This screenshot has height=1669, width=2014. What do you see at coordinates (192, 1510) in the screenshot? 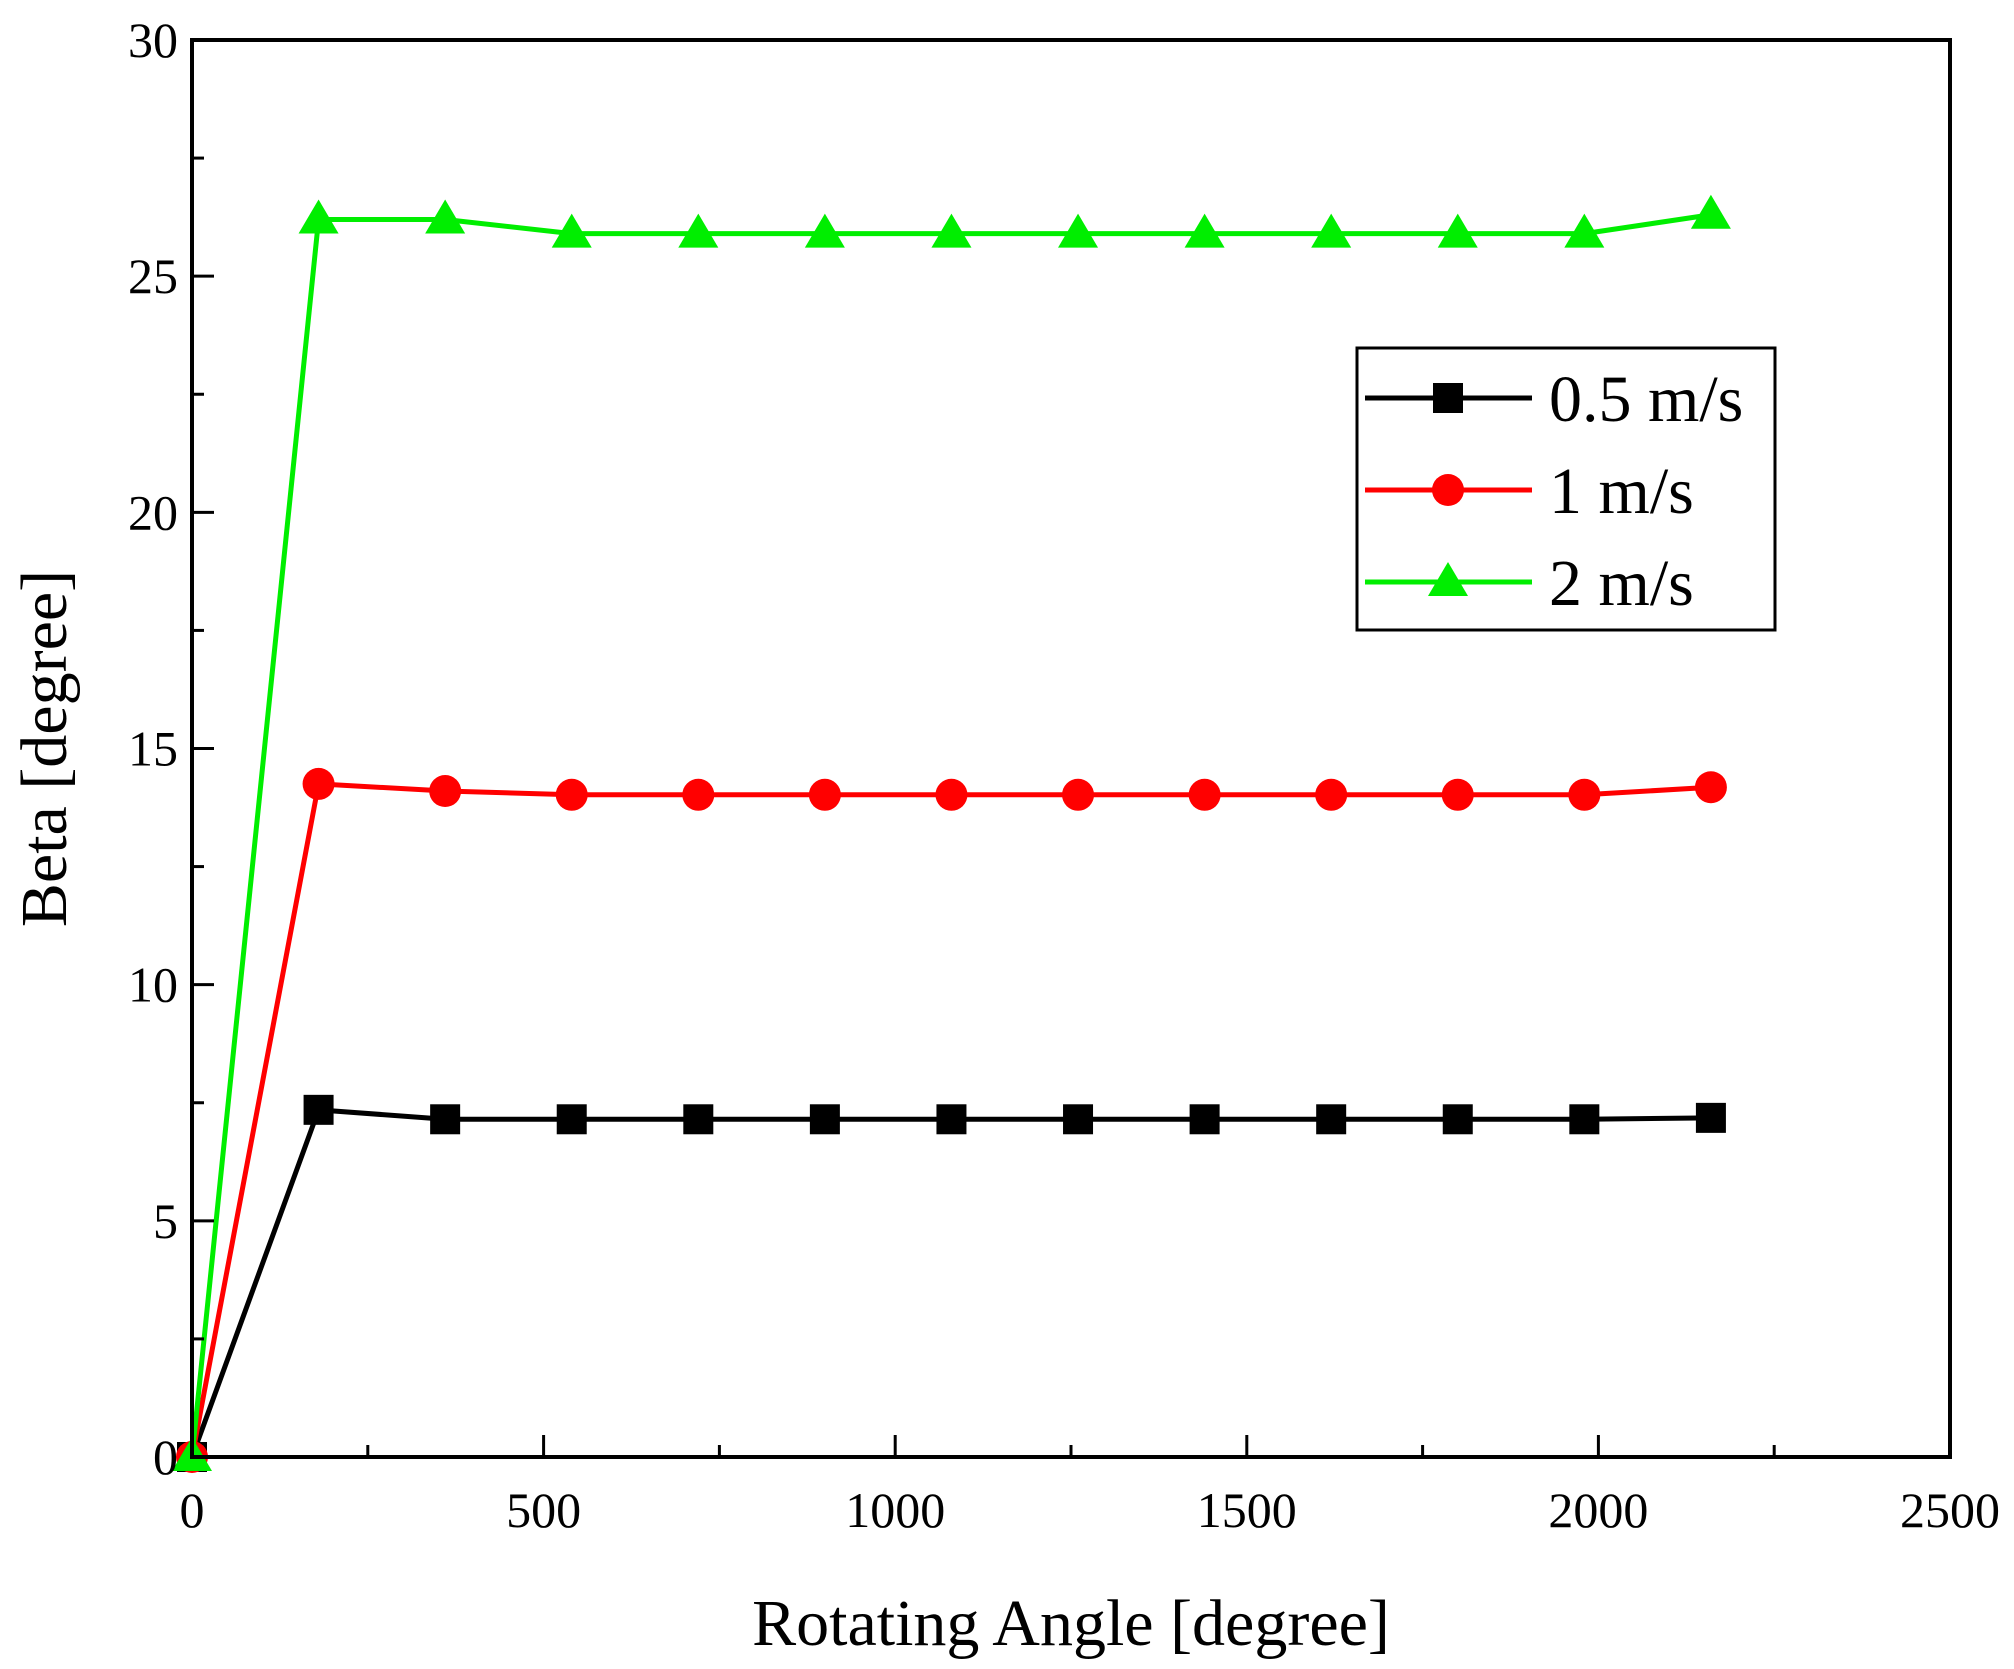
I see `x-tick-label: 0` at bounding box center [192, 1510].